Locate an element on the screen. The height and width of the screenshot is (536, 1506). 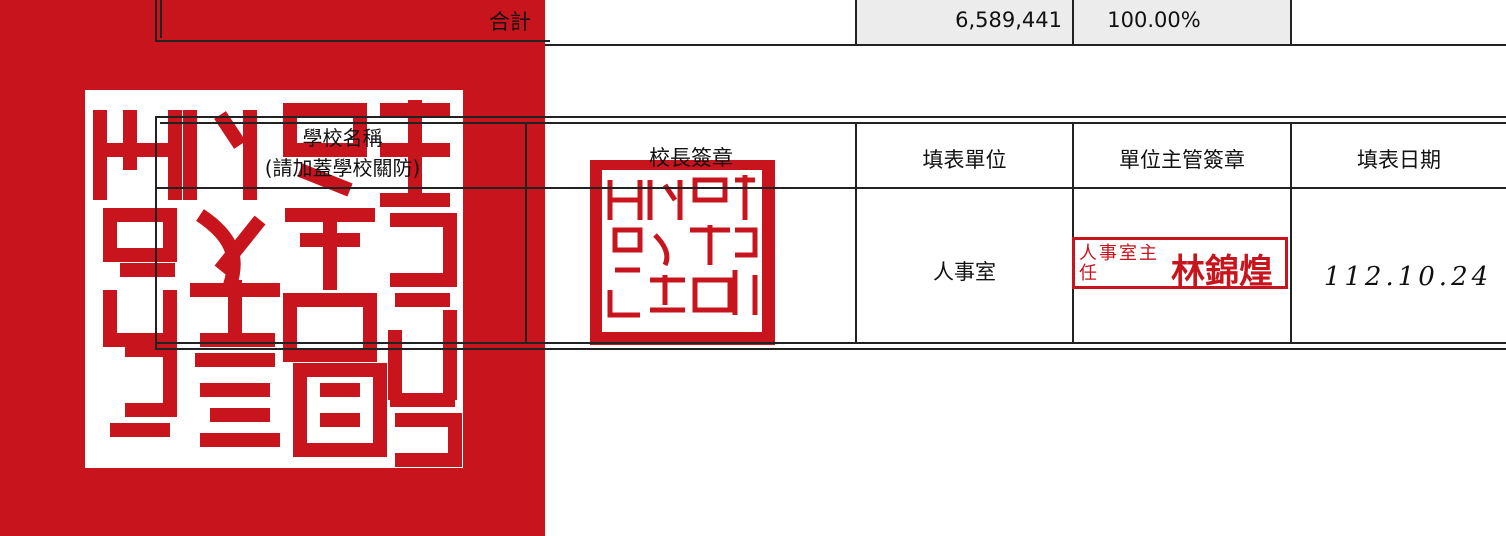
header-unit: 填表單位 is located at coordinates (964, 160).